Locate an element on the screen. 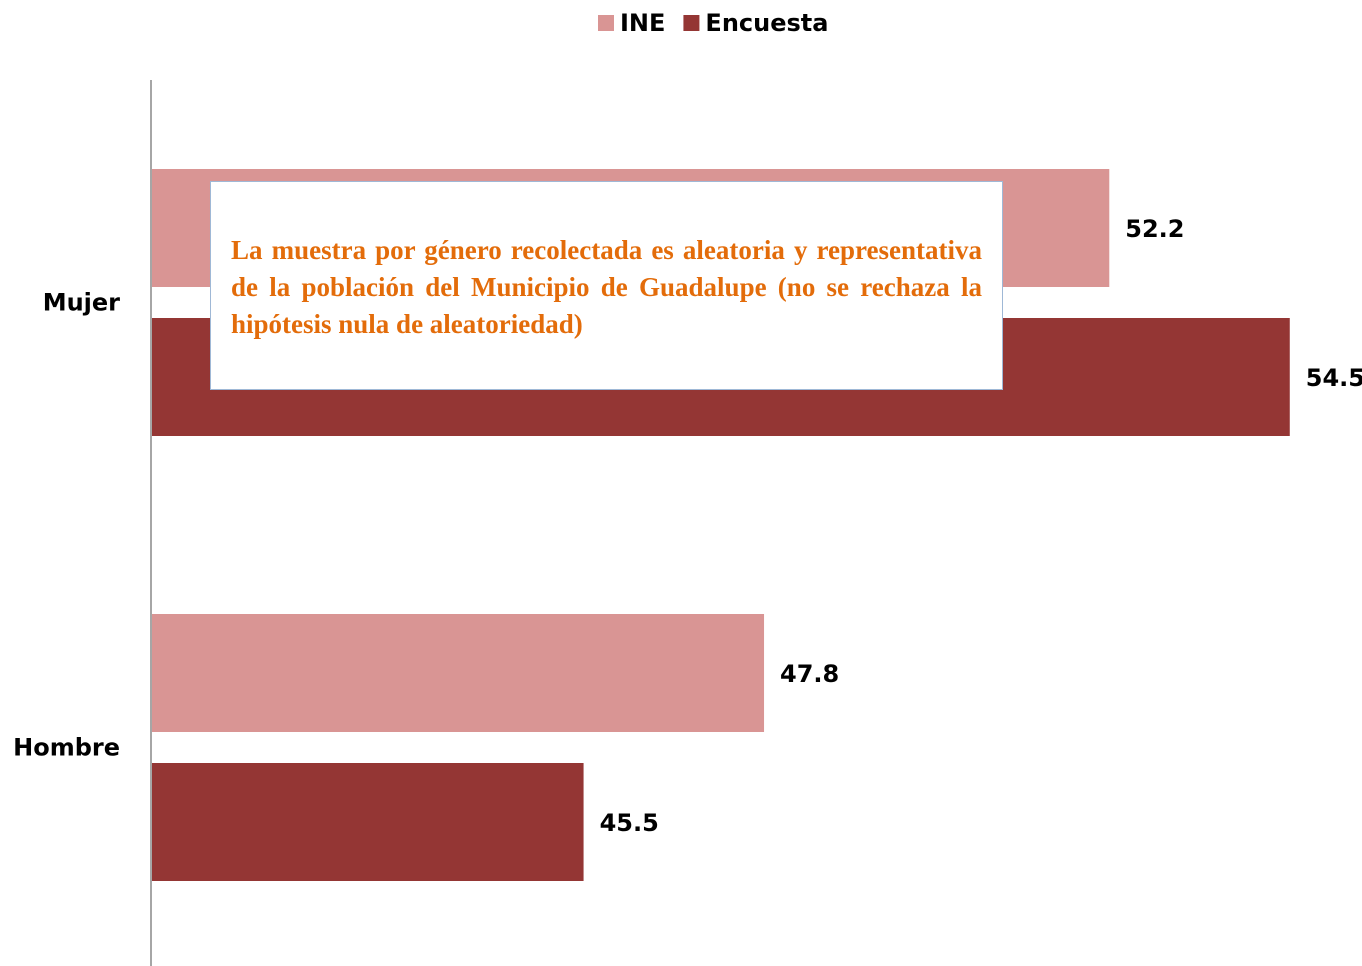 This screenshot has height=966, width=1362. y-tick-label: Hombre is located at coordinates (66, 748).